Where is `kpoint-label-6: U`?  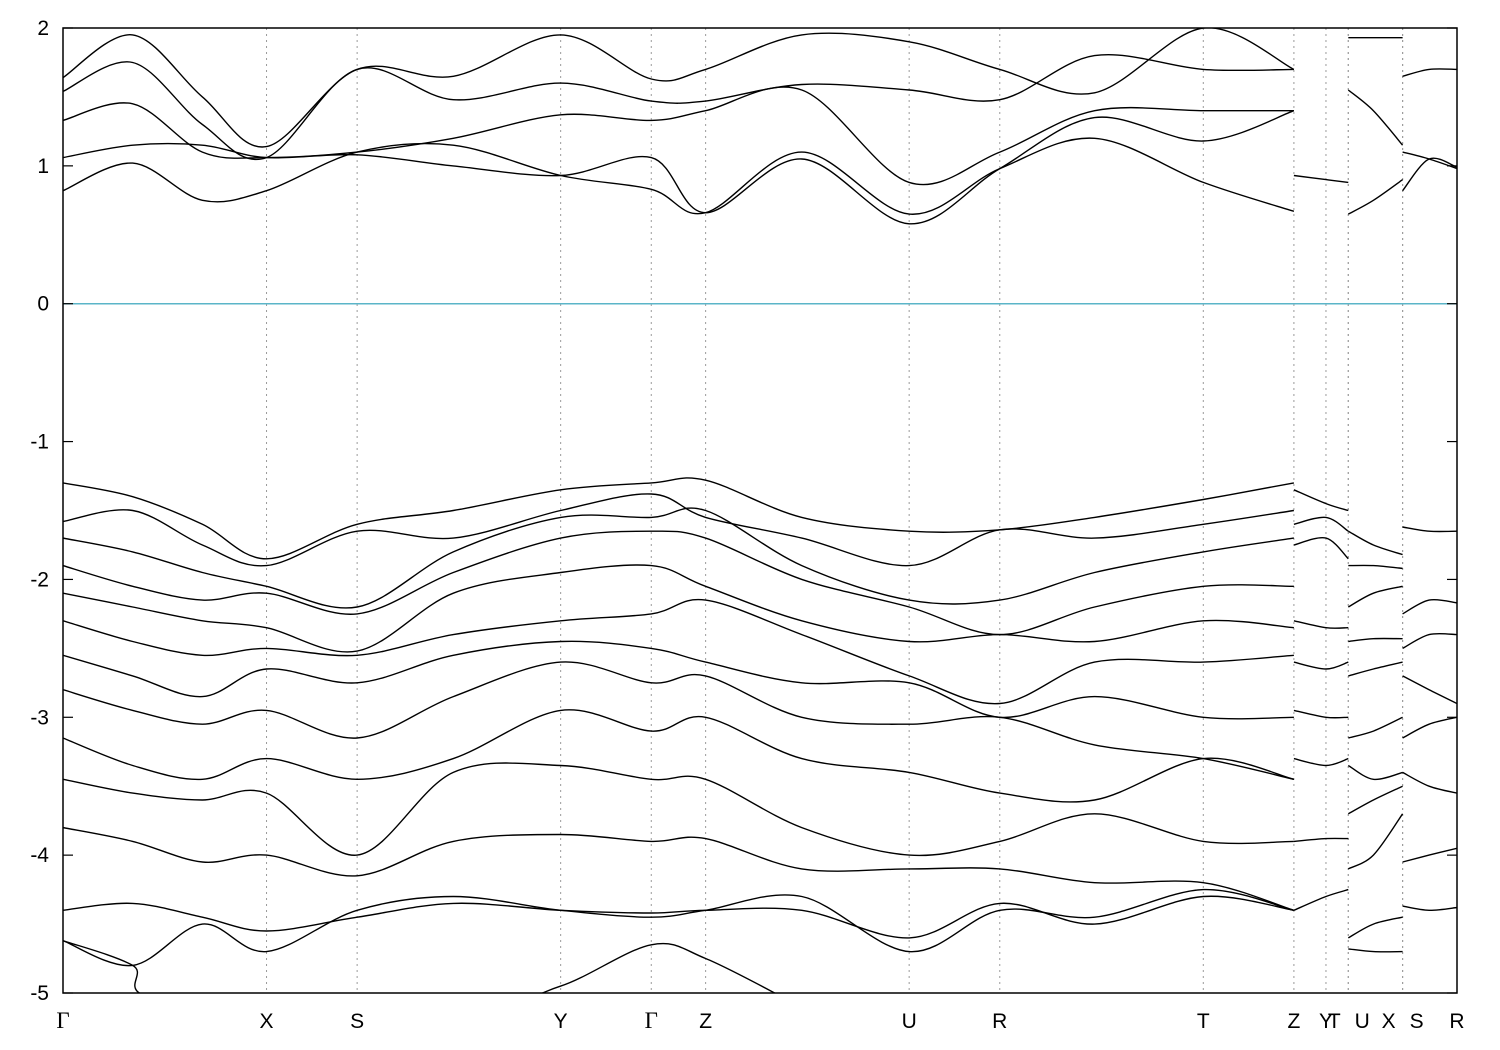 kpoint-label-6: U is located at coordinates (909, 1021).